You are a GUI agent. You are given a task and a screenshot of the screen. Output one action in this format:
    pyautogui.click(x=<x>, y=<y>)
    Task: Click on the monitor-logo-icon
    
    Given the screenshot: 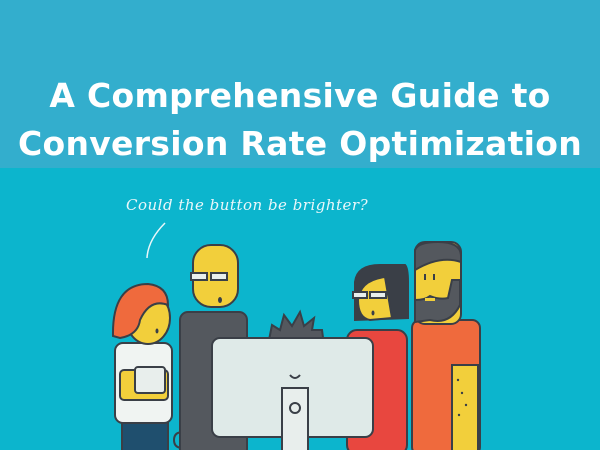 What is the action you would take?
    pyautogui.click(x=295, y=376)
    